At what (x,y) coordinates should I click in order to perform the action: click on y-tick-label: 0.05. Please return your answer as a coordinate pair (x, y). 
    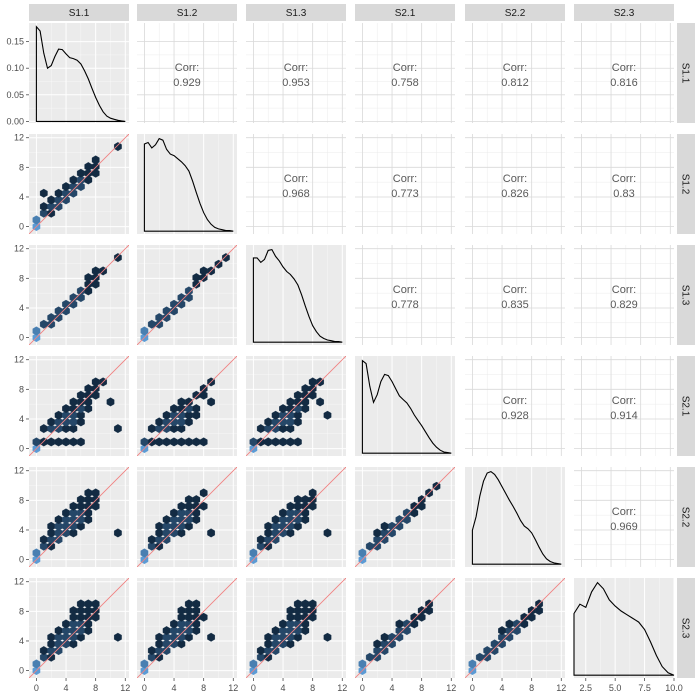
    Looking at the image, I should click on (15, 95).